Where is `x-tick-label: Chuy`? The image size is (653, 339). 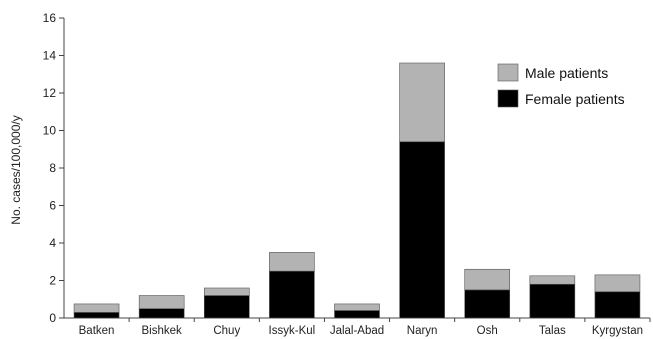 x-tick-label: Chuy is located at coordinates (226, 331).